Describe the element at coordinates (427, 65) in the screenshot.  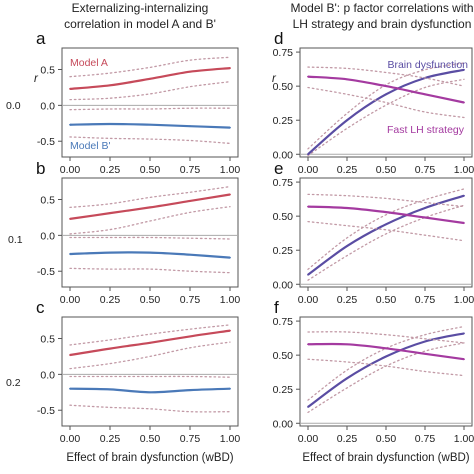
I see `series-label: Brain dysfunction` at that location.